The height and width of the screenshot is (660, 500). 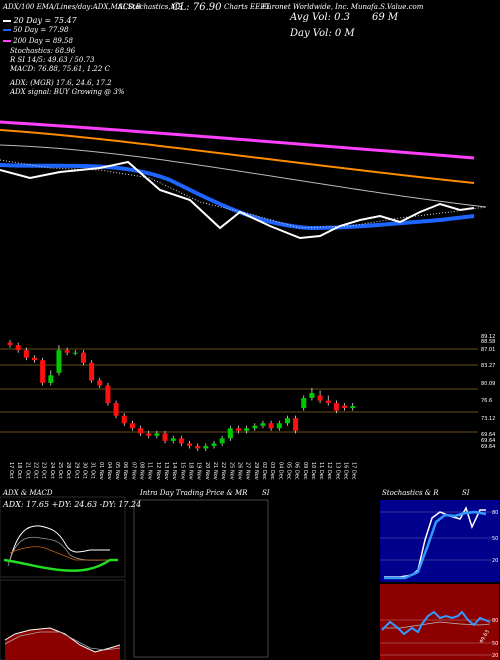 I want to click on stoch-tick-50: 50, so click(x=495, y=539).